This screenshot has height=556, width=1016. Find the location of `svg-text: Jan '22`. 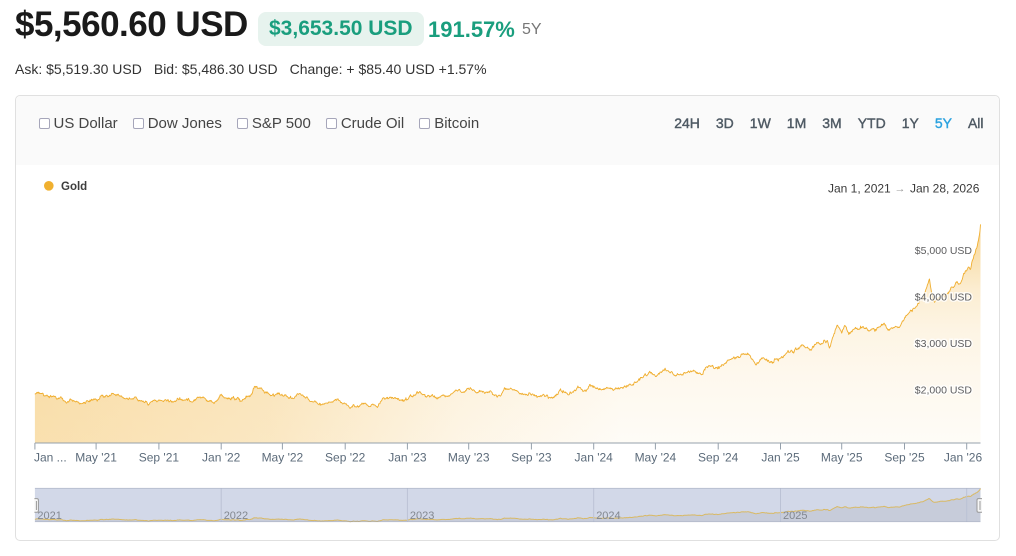

svg-text: Jan '22 is located at coordinates (221, 458).